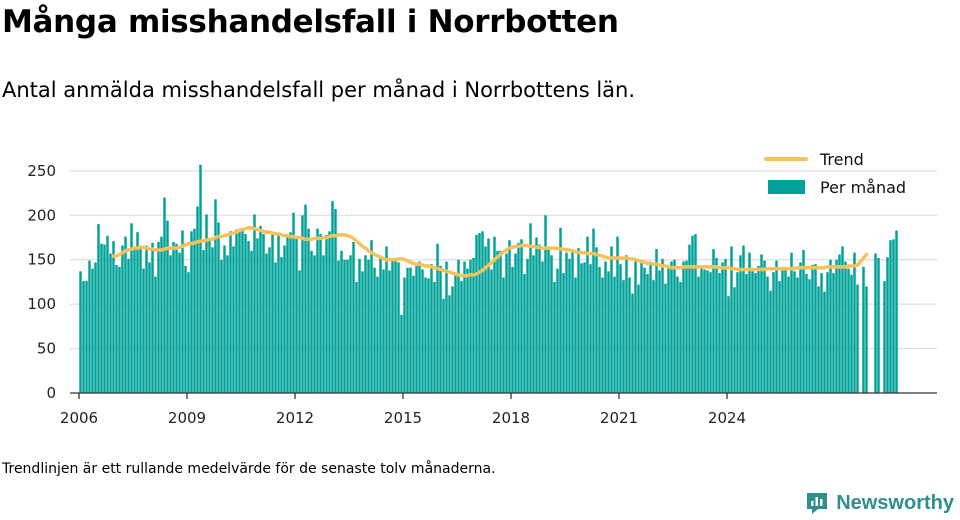  I want to click on x-tick-label: 2024, so click(727, 418).